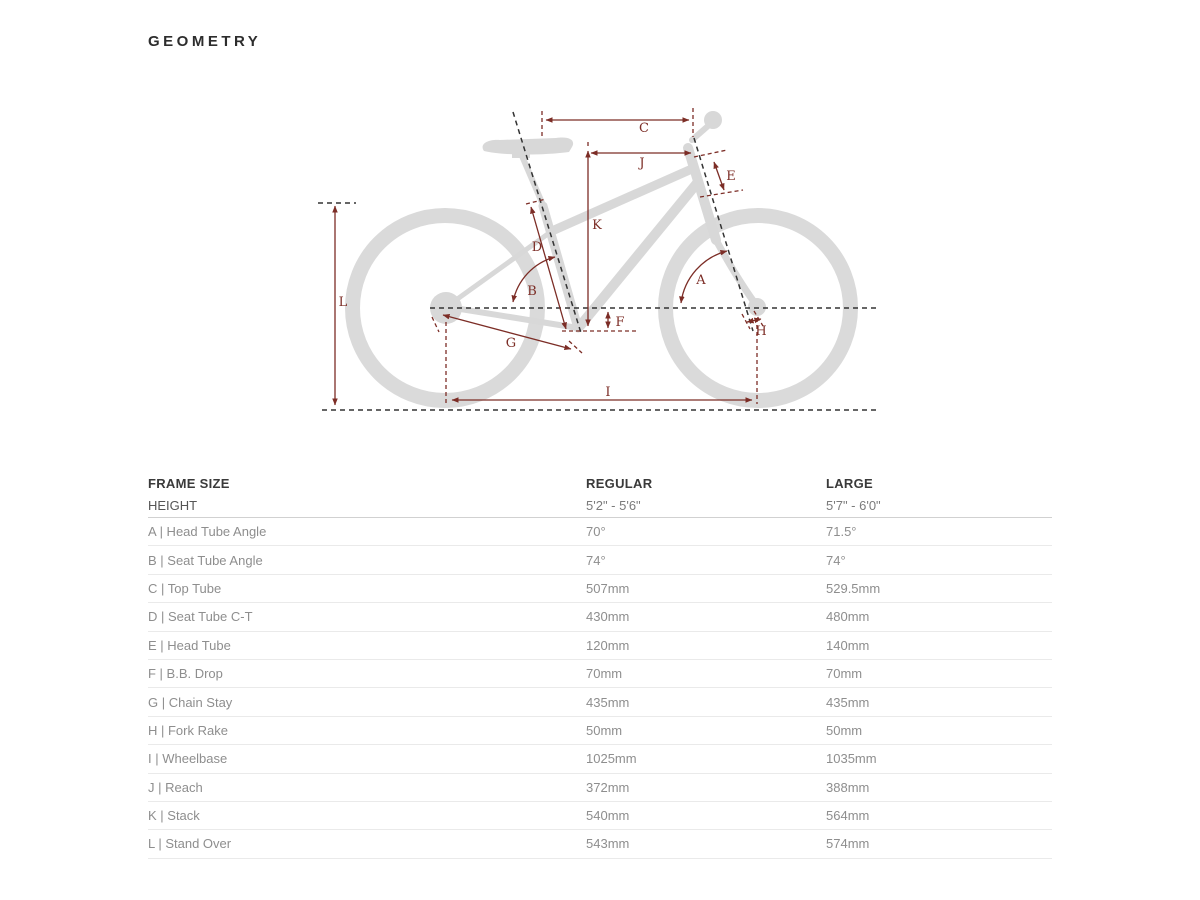 This screenshot has height=900, width=1200. I want to click on table-row: B | Seat Tube Angle 74° 74°, so click(600, 560).